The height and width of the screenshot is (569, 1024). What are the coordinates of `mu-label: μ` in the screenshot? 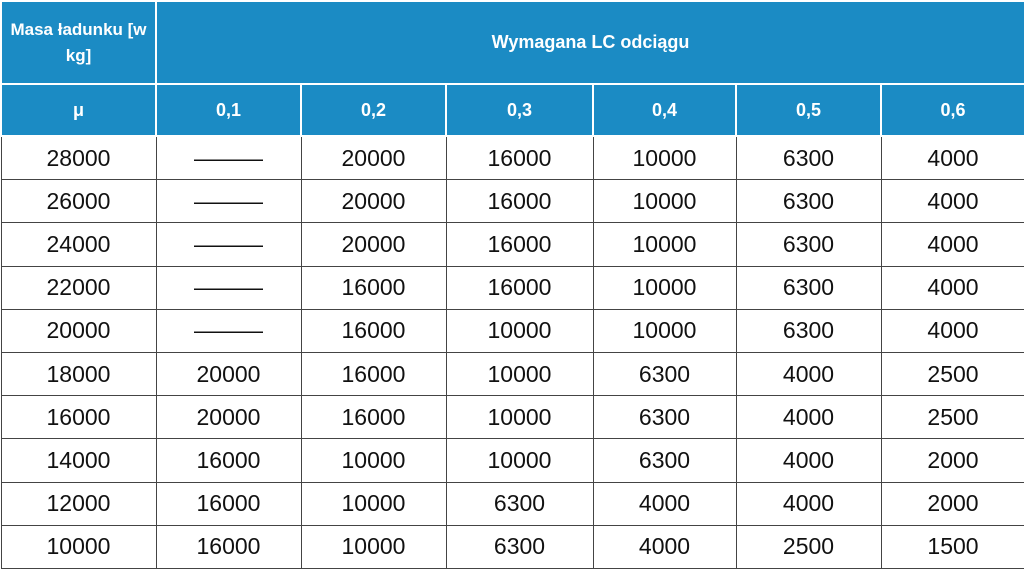 It's located at (78, 110).